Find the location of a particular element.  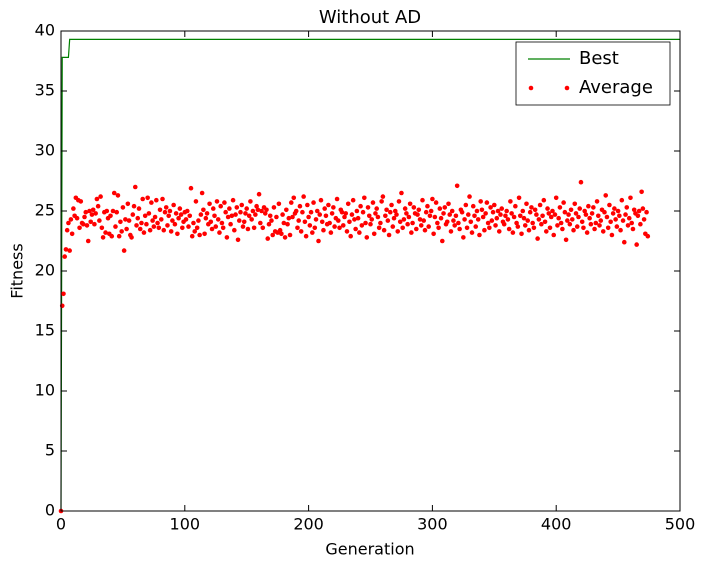

legend-dot is located at coordinates (567, 88).